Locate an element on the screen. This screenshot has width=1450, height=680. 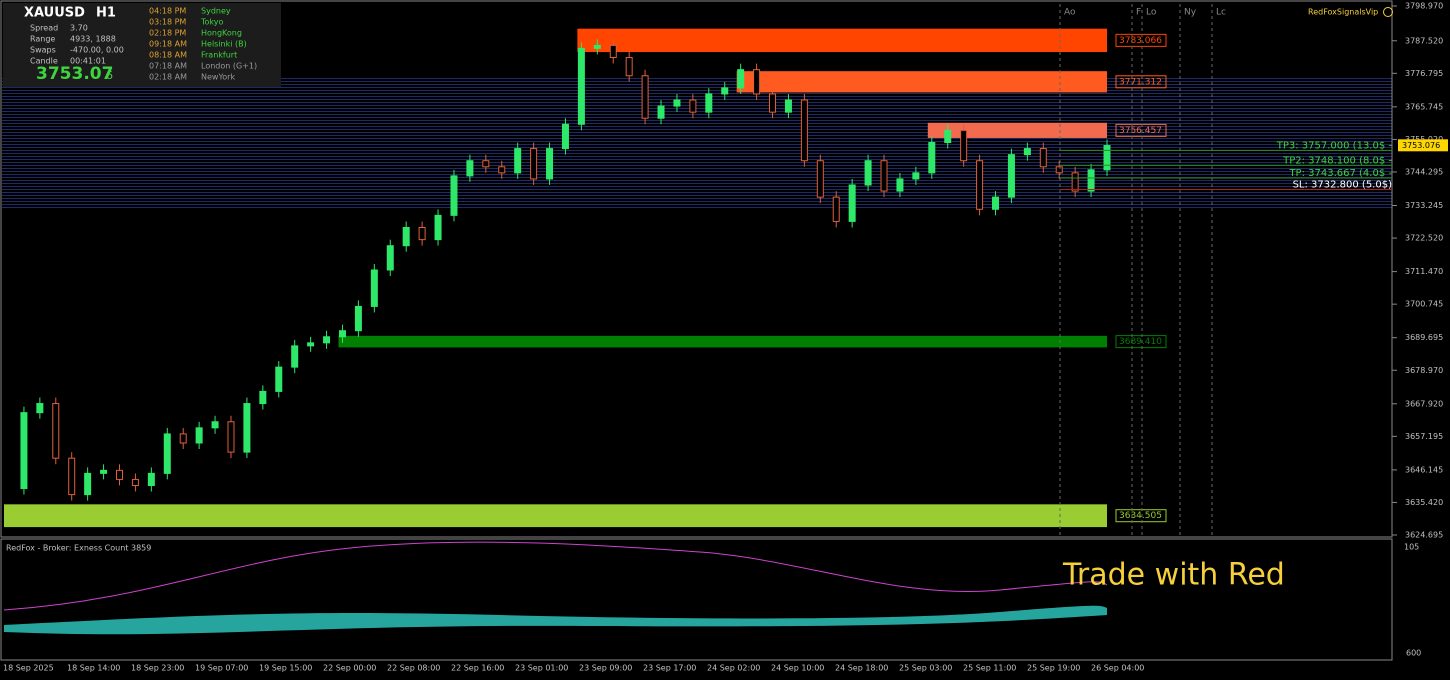
price-tick: 3646.145 is located at coordinates (1424, 469).